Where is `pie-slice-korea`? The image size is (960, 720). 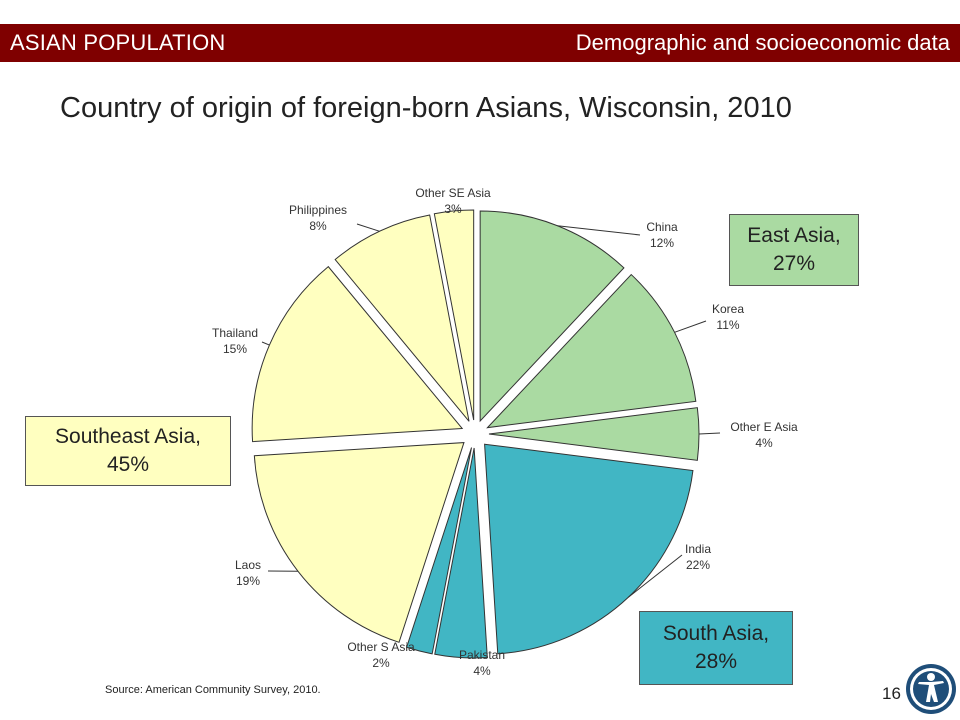
pie-slice-korea is located at coordinates (591, 351).